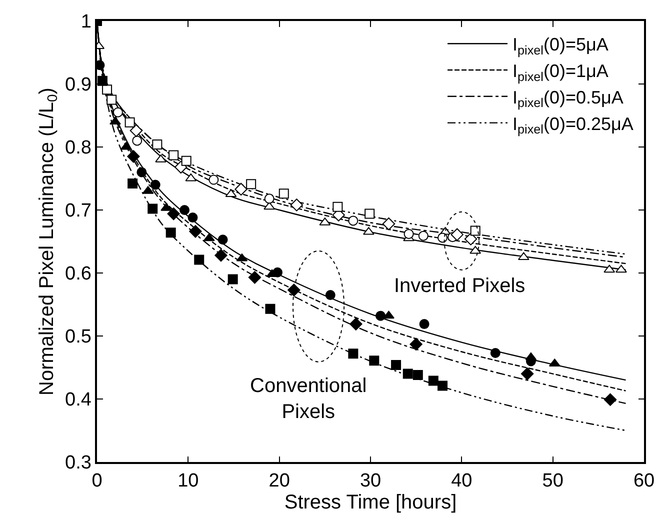 The width and height of the screenshot is (667, 529). What do you see at coordinates (86, 22) in the screenshot?
I see `y-tick-label: 1` at bounding box center [86, 22].